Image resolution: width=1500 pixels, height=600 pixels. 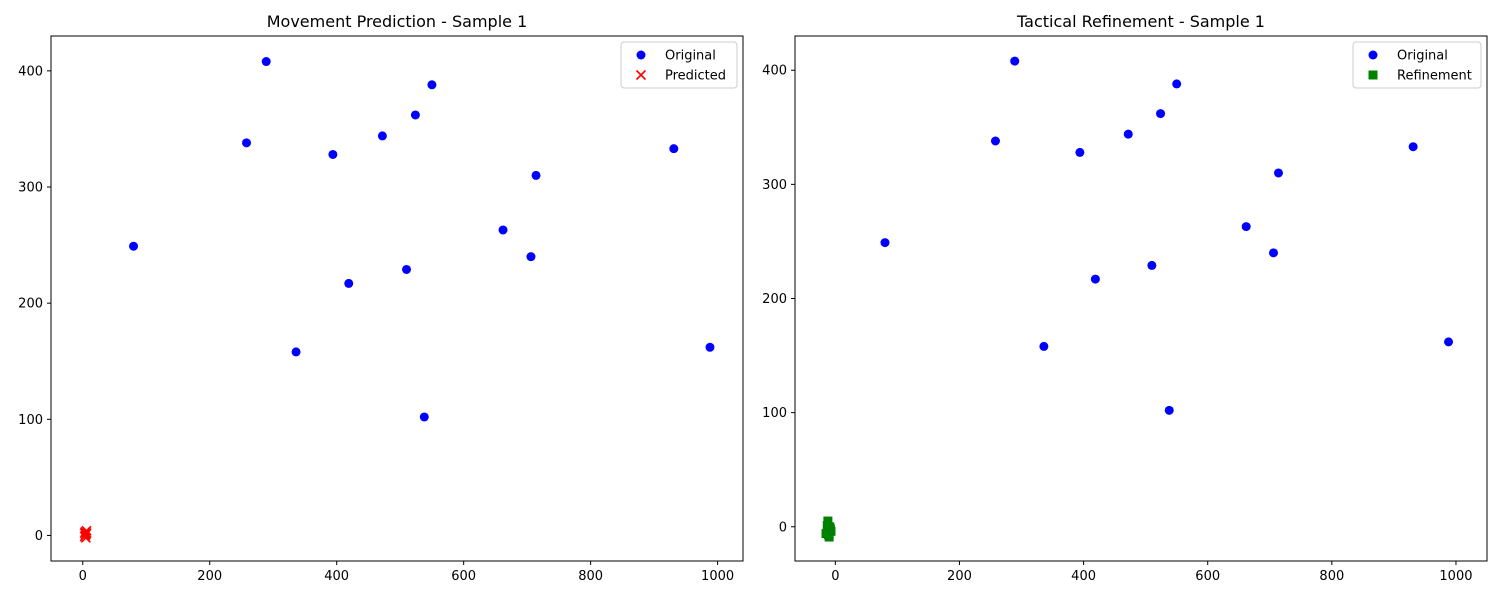 What do you see at coordinates (695, 76) in the screenshot?
I see `legend-label-predicted: Predicted` at bounding box center [695, 76].